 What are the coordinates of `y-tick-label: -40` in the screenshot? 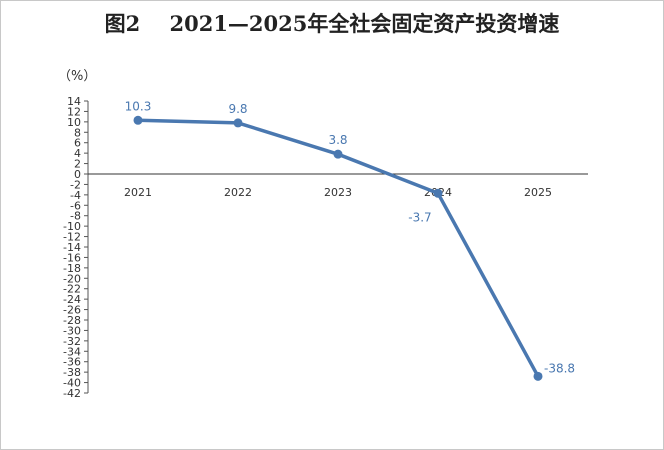 It's located at (72, 383).